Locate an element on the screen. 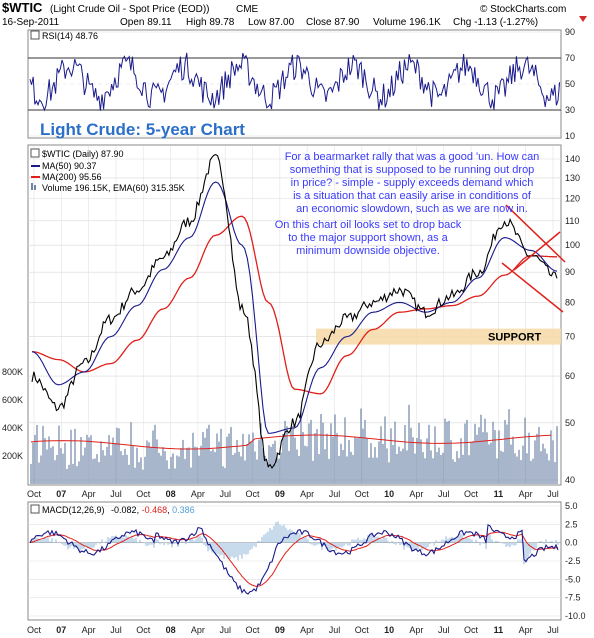 This screenshot has width=594, height=638. symbol-label: $WTIC is located at coordinates (22, 7).